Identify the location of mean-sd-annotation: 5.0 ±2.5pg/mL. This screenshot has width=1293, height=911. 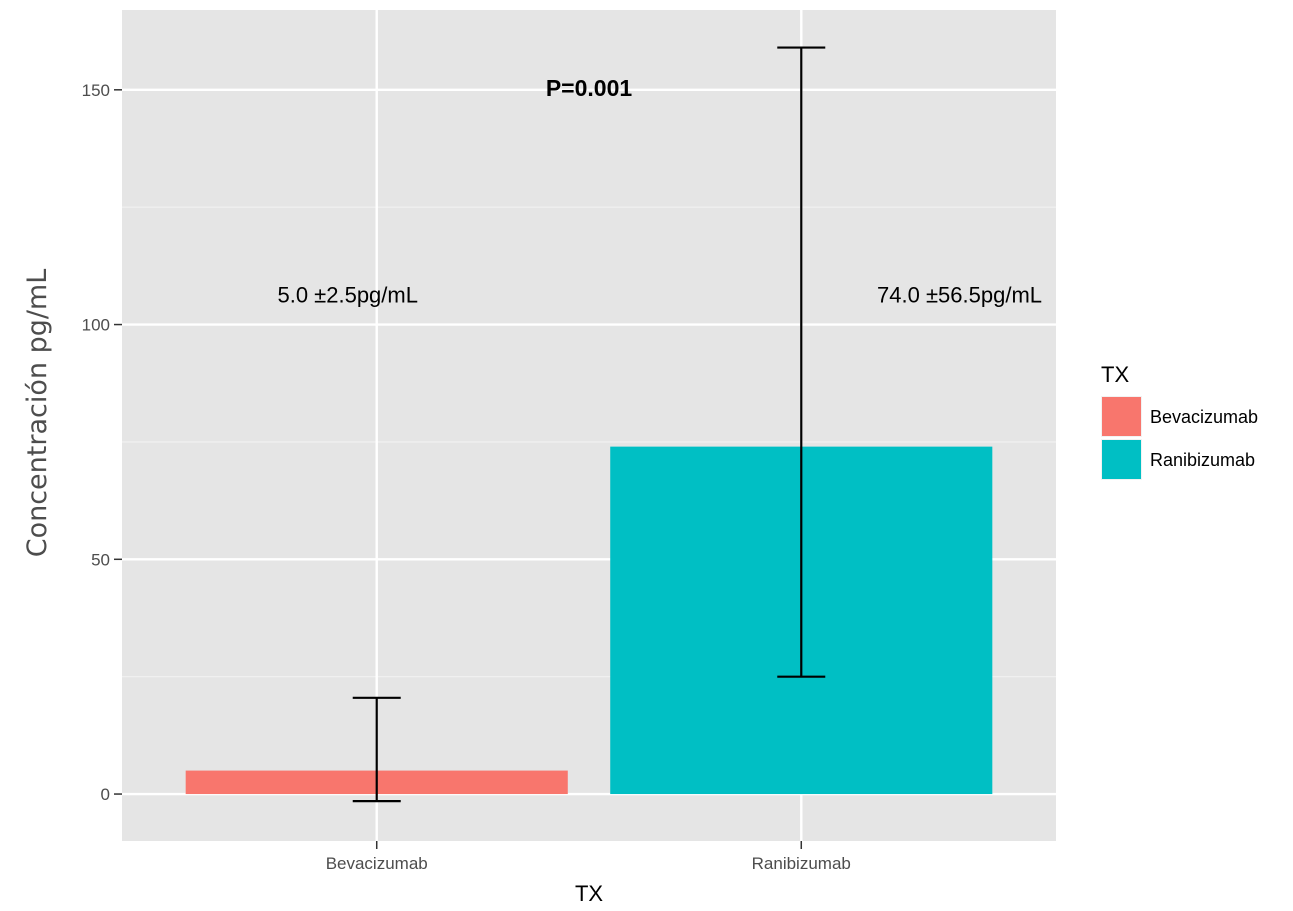
(347, 294).